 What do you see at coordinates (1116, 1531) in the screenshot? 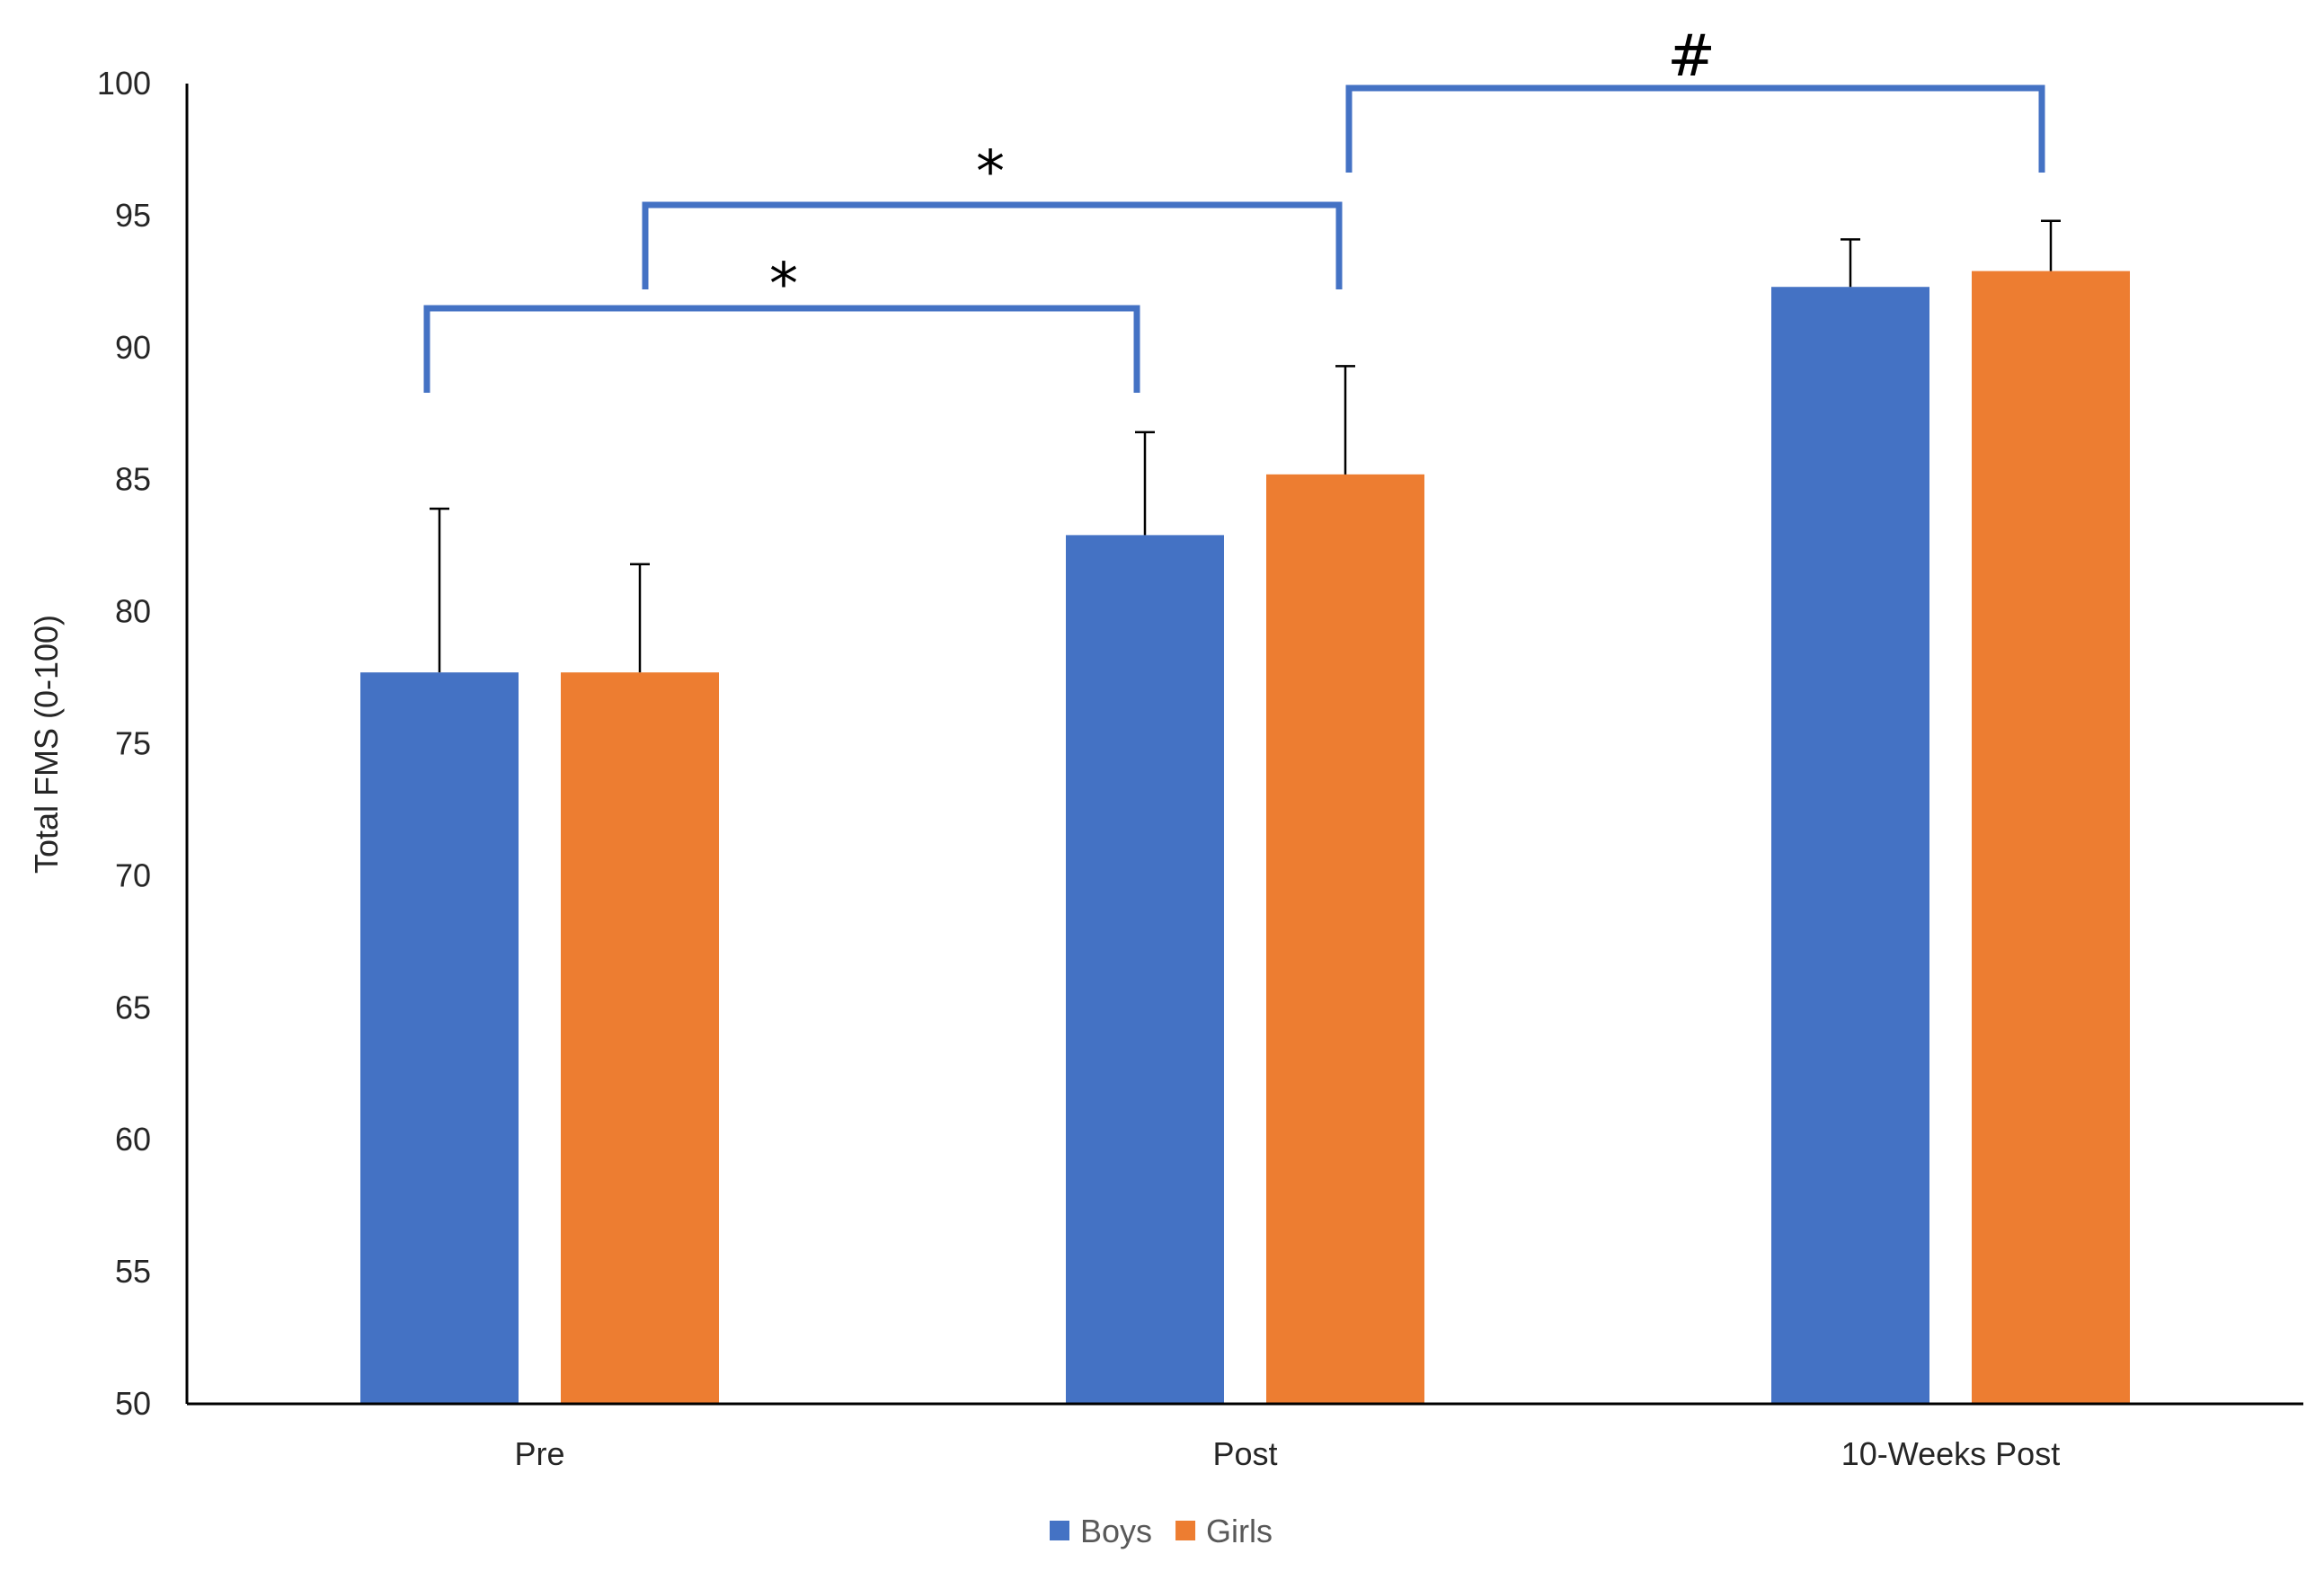
I see `legend-label-boys: Boys` at bounding box center [1116, 1531].